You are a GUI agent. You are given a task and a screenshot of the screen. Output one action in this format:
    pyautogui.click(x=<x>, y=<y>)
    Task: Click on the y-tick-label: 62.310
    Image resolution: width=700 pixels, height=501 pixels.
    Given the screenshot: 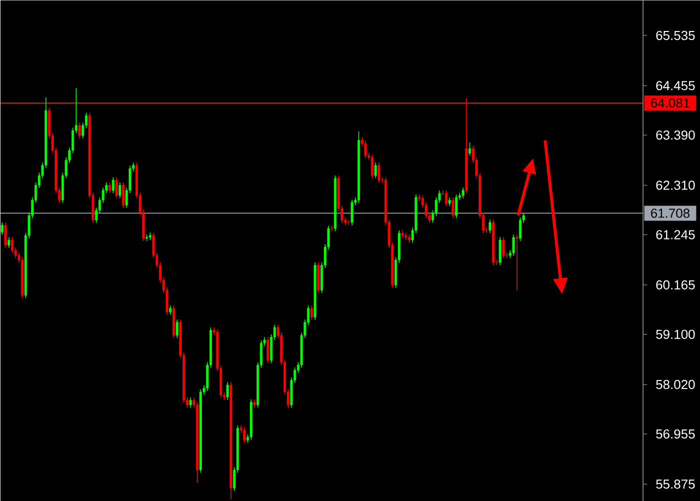 What is the action you would take?
    pyautogui.click(x=675, y=185)
    